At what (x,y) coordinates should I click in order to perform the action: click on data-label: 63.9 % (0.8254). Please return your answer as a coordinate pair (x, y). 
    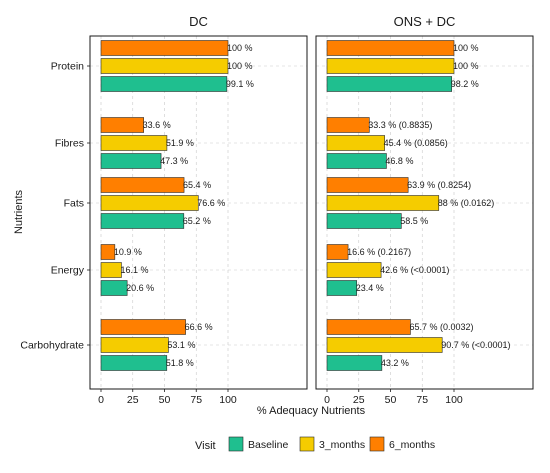
    Looking at the image, I should click on (439, 185).